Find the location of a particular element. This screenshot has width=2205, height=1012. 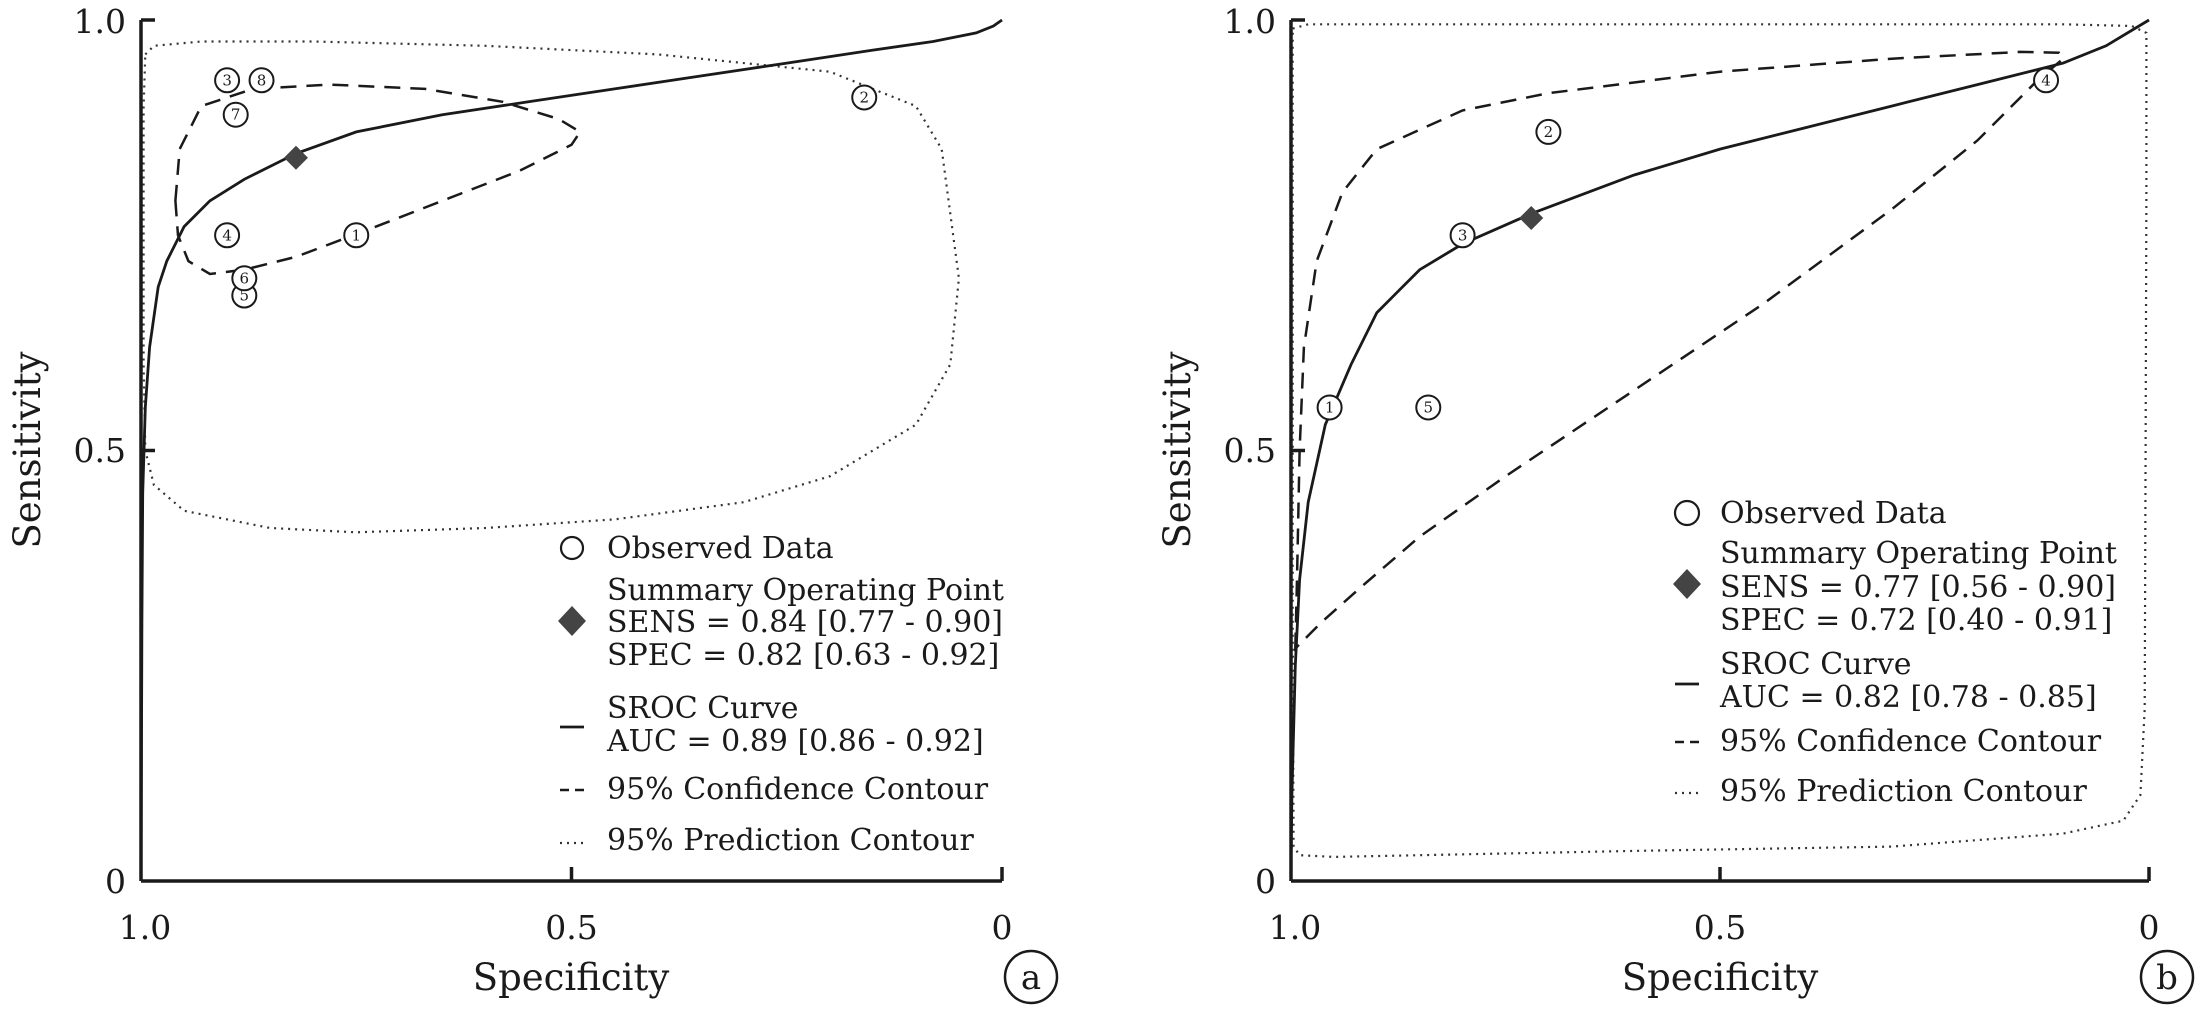

observed-point-6: 6 is located at coordinates (244, 278).